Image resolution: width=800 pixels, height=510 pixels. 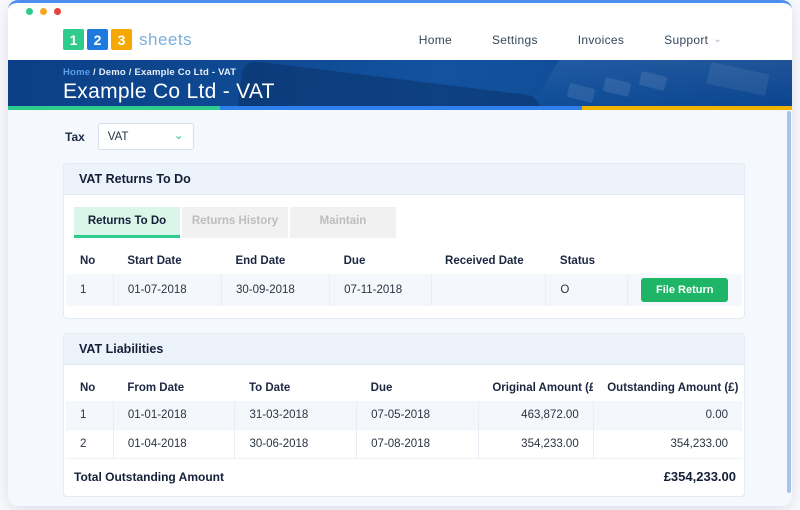 What do you see at coordinates (145, 136) in the screenshot?
I see `tax-select-dropdown: VAT ⌄` at bounding box center [145, 136].